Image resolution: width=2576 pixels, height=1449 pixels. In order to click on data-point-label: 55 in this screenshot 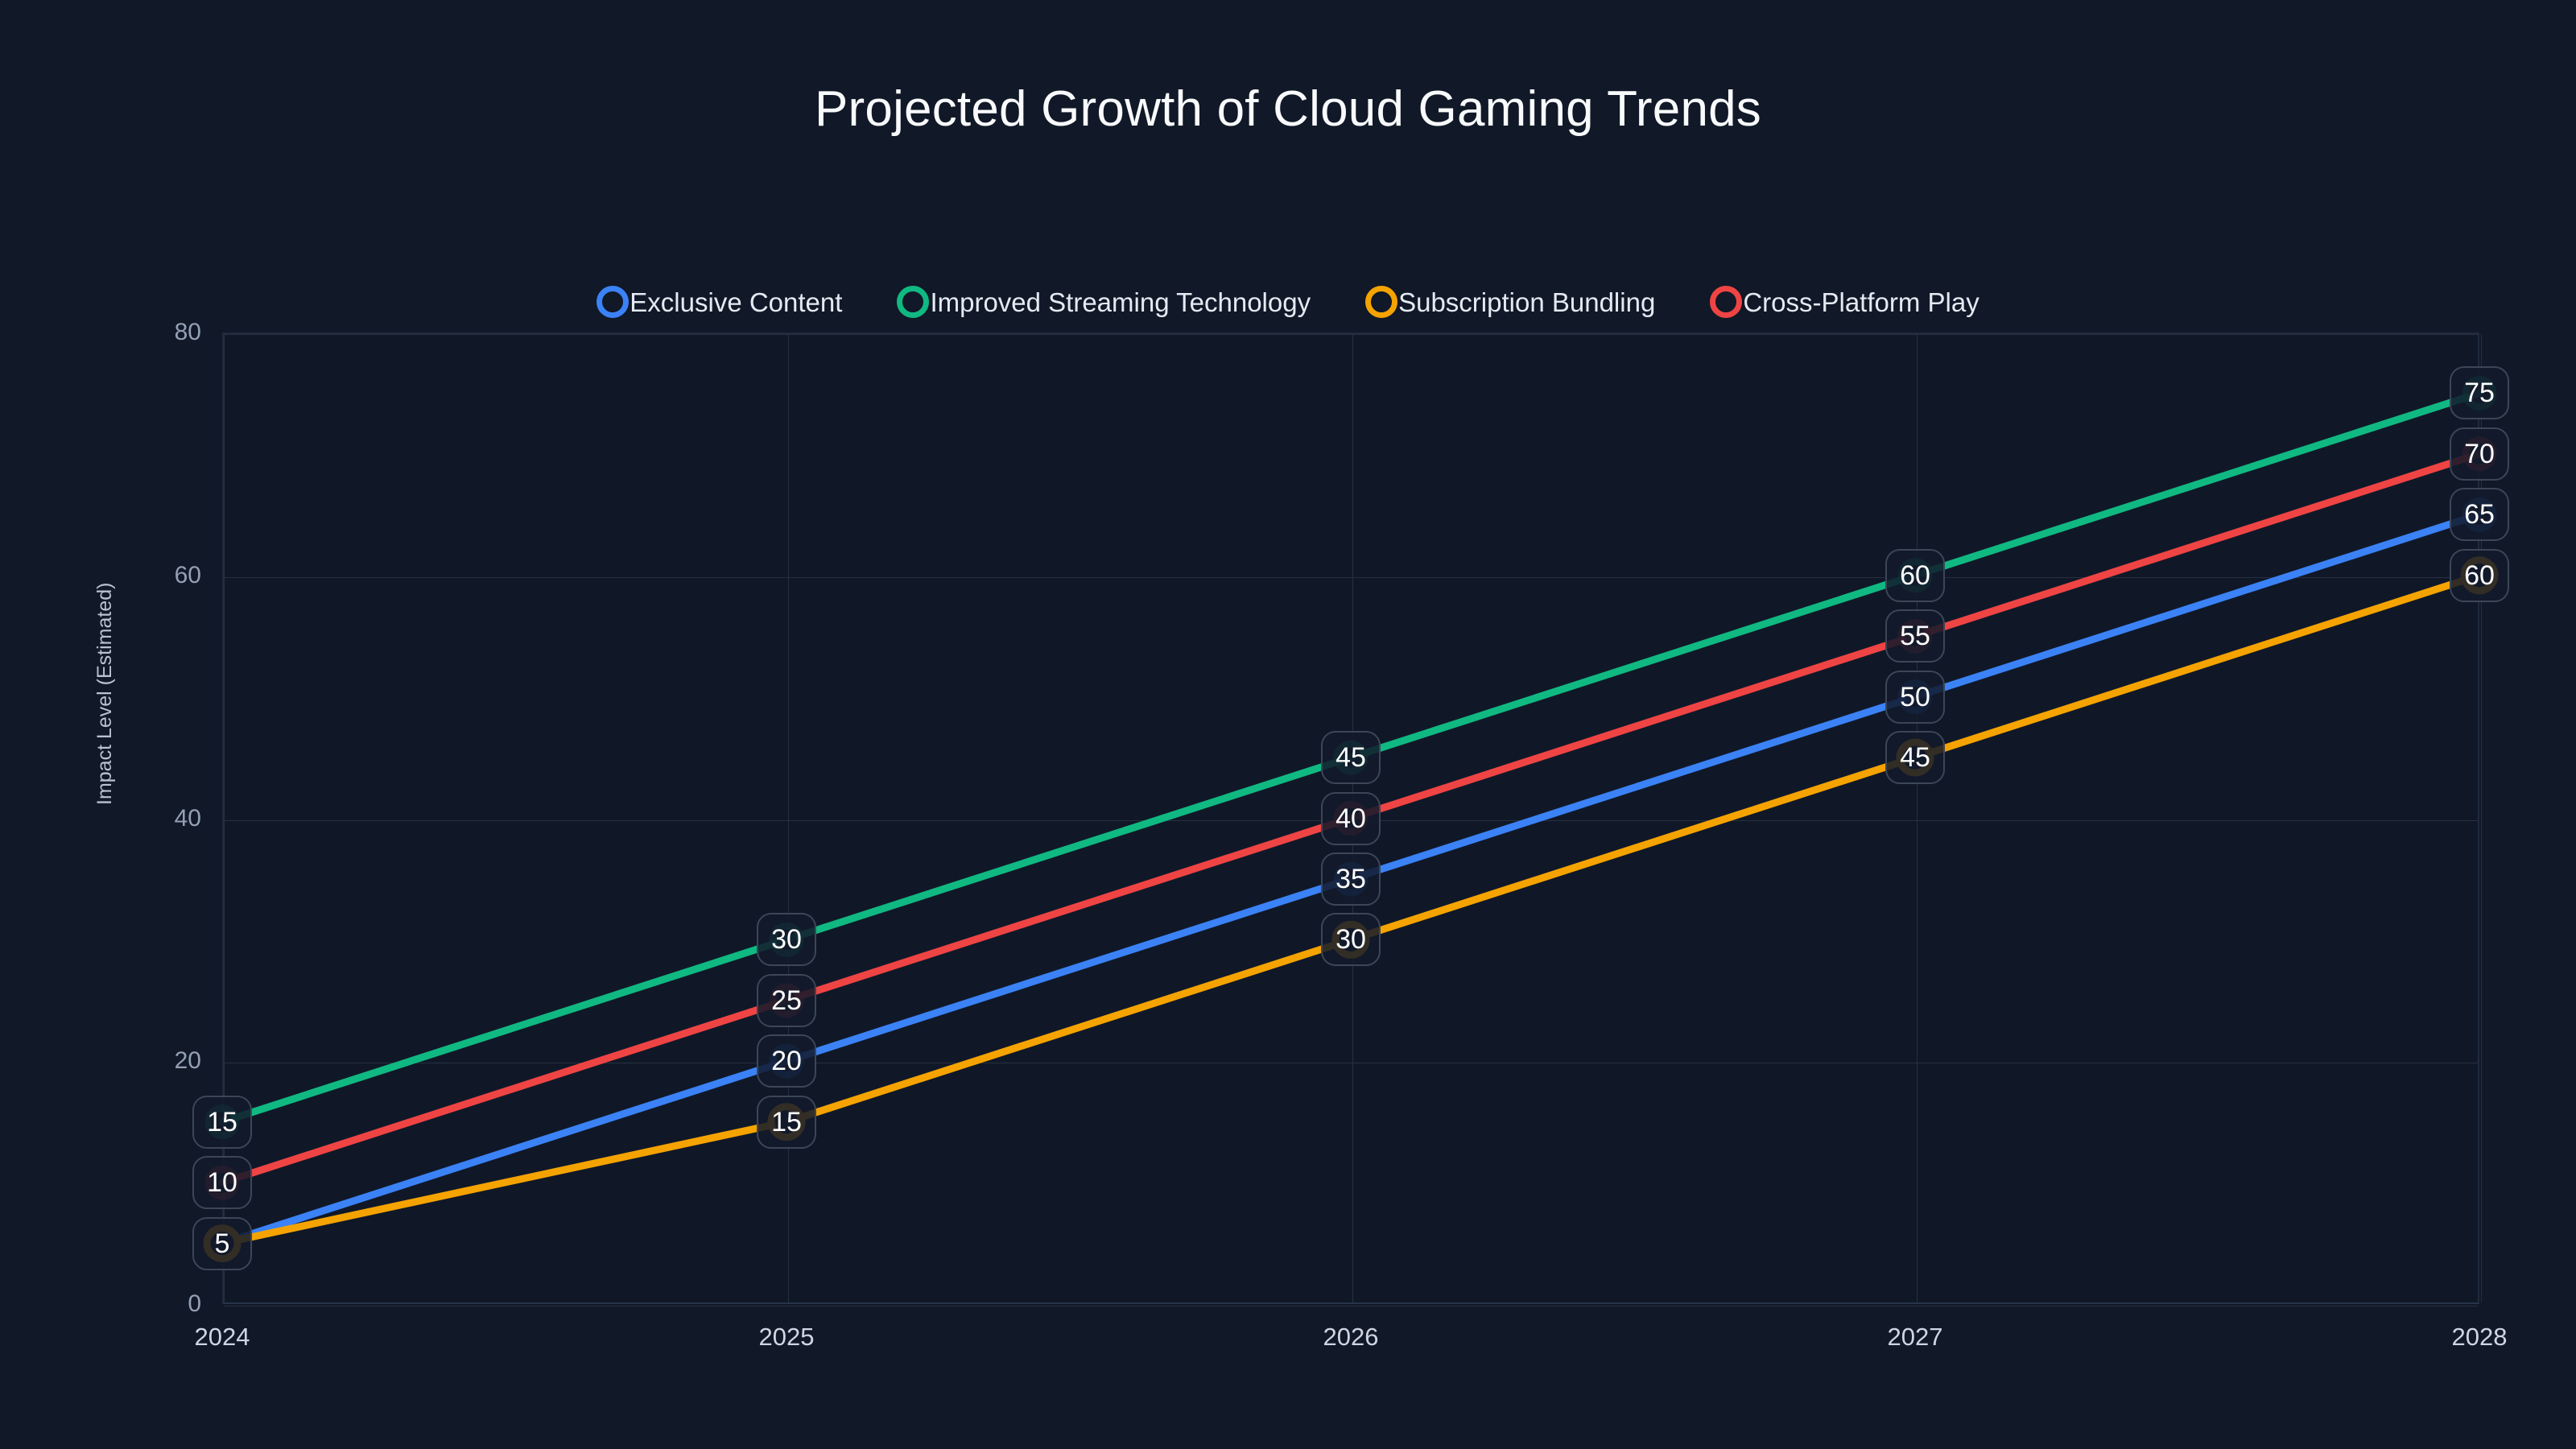, I will do `click(1915, 636)`.